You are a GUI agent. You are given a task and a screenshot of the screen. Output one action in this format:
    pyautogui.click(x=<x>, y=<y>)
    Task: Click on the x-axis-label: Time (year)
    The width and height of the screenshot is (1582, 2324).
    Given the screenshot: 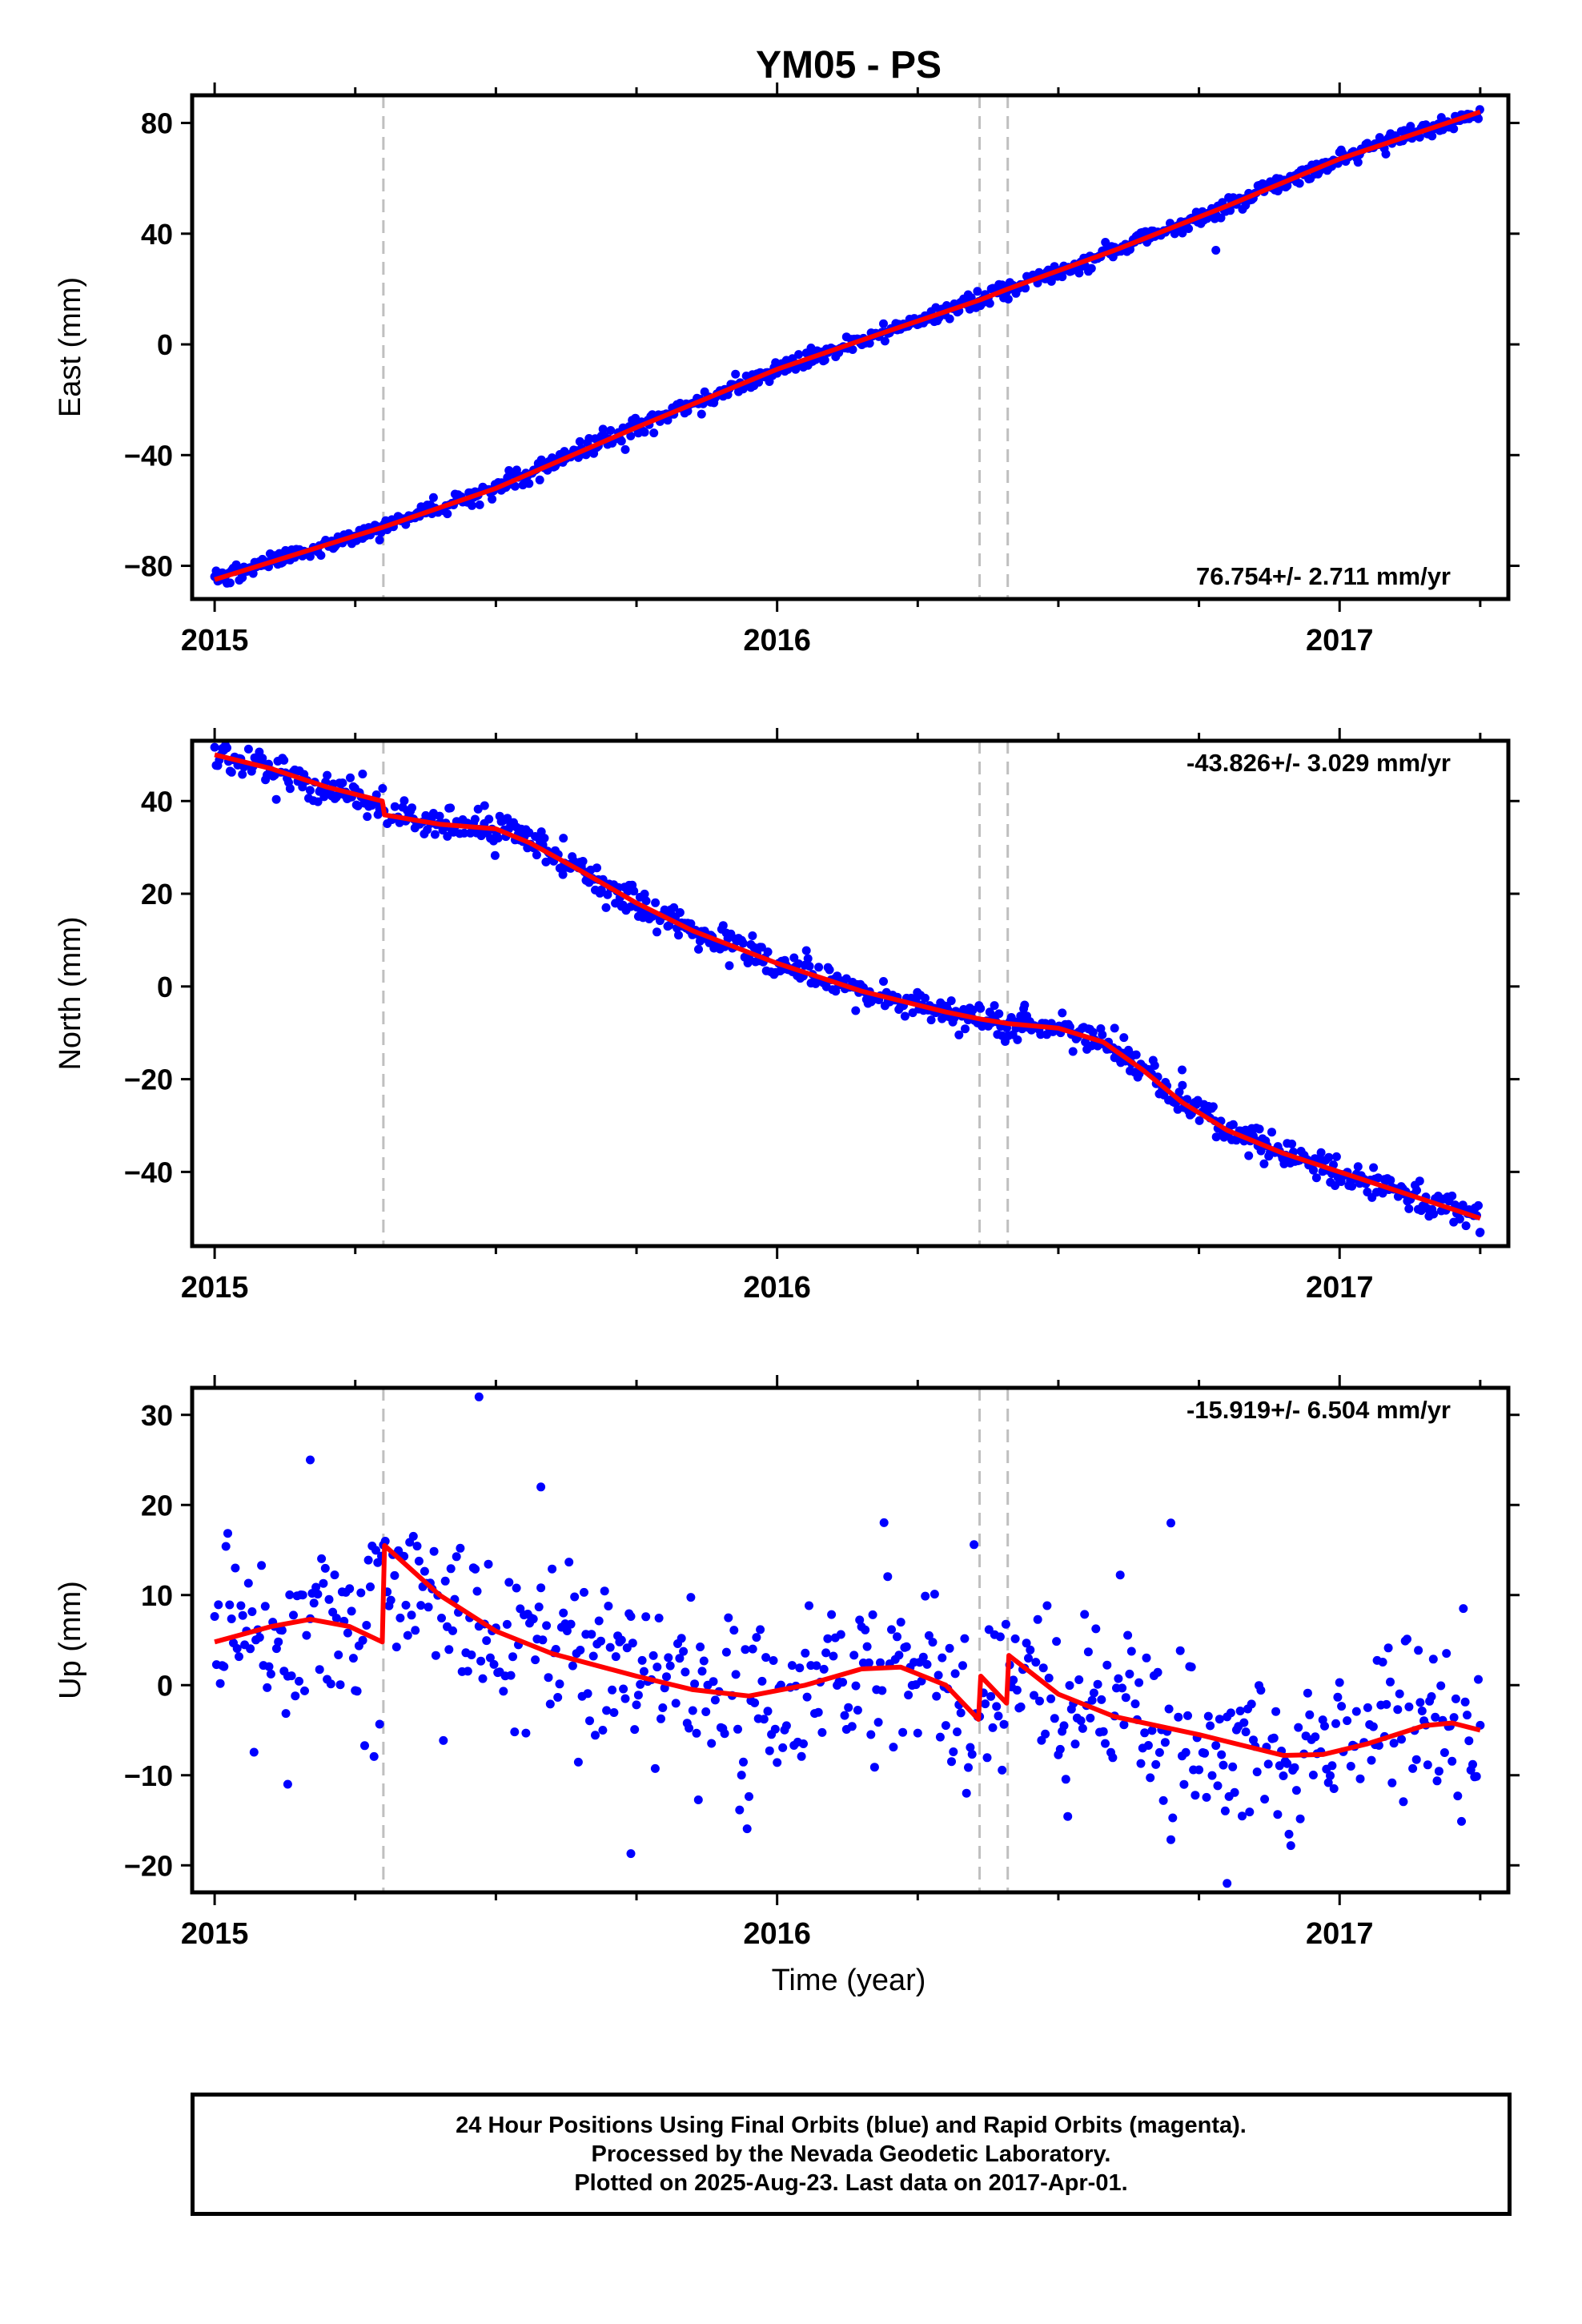 What is the action you would take?
    pyautogui.click(x=849, y=1981)
    